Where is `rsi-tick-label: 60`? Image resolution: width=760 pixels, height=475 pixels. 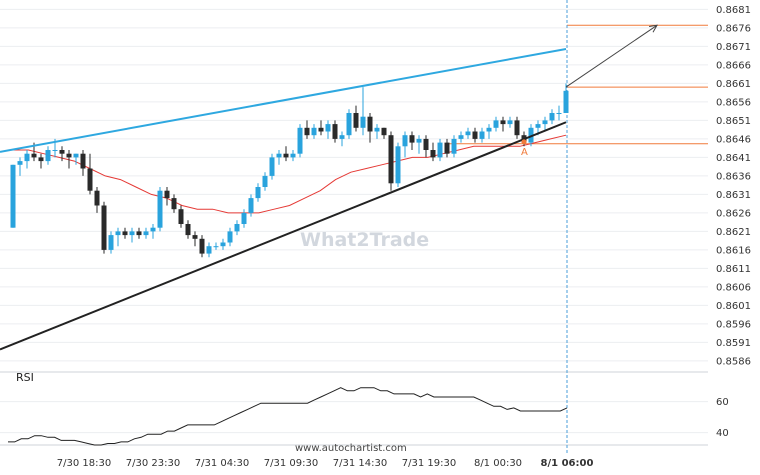
rsi-tick-label: 60 is located at coordinates (722, 402).